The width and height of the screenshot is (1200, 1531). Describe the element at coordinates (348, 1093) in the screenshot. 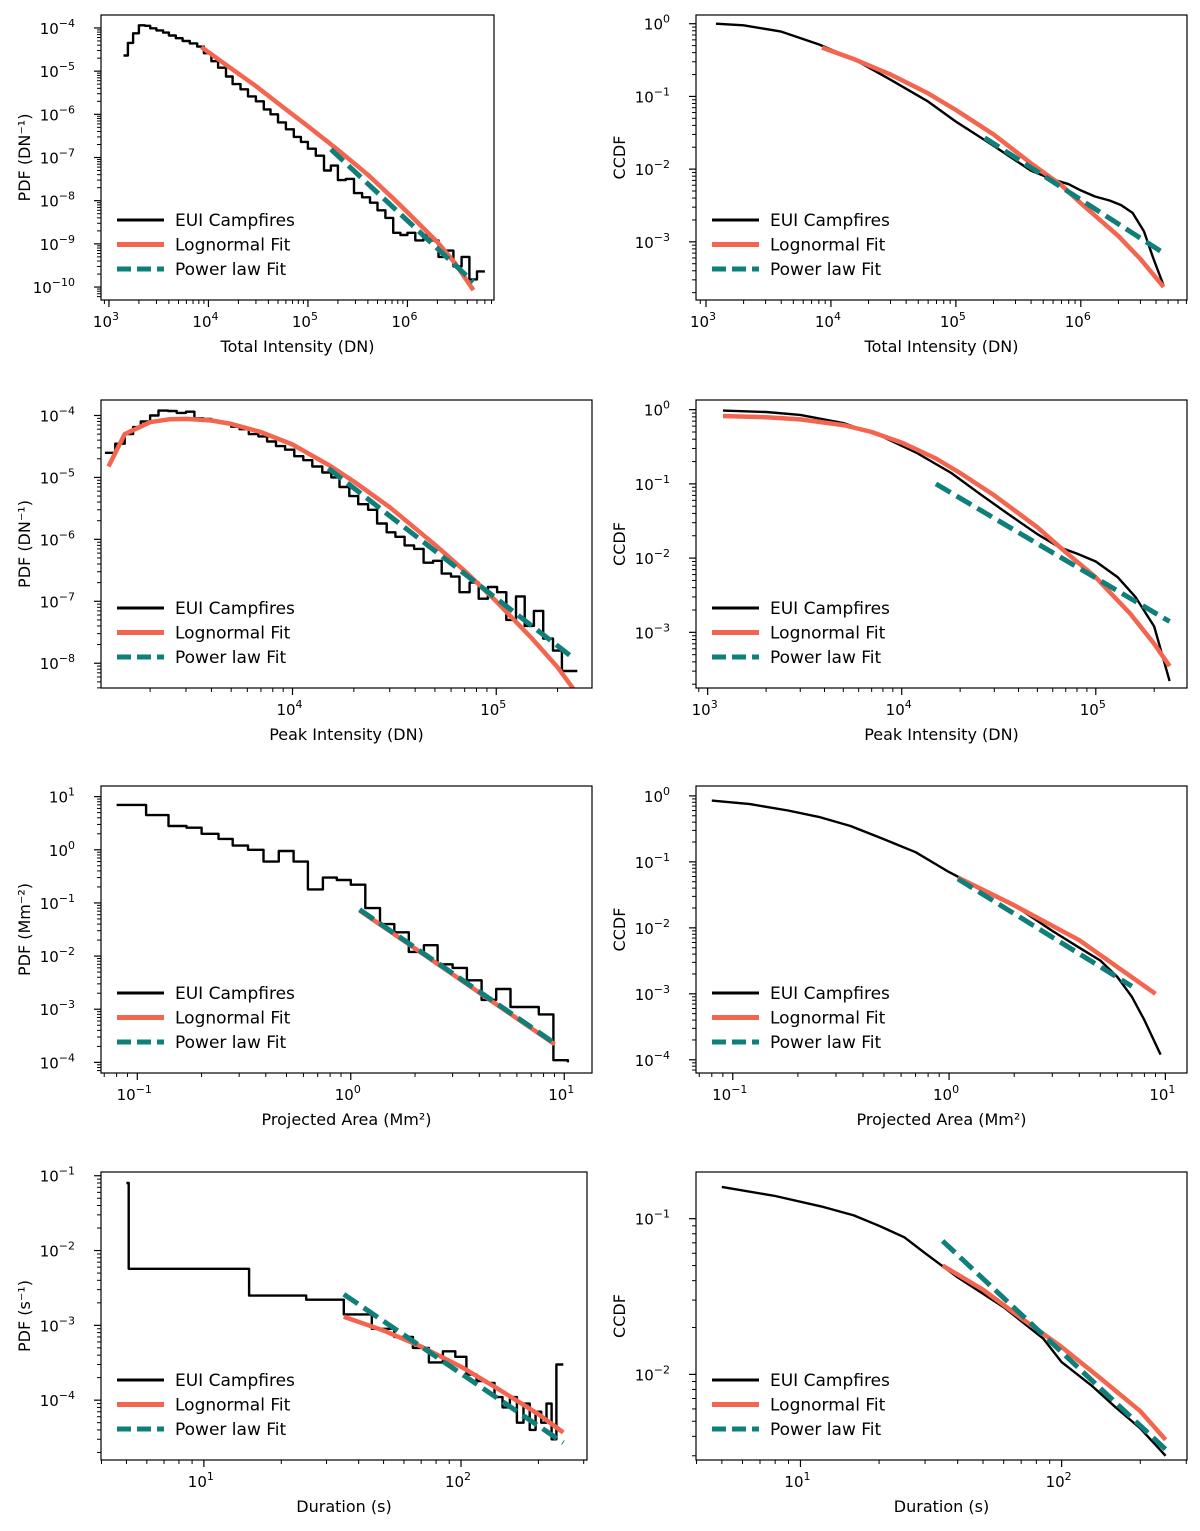

I see `x-tick-label: 10⁰` at that location.